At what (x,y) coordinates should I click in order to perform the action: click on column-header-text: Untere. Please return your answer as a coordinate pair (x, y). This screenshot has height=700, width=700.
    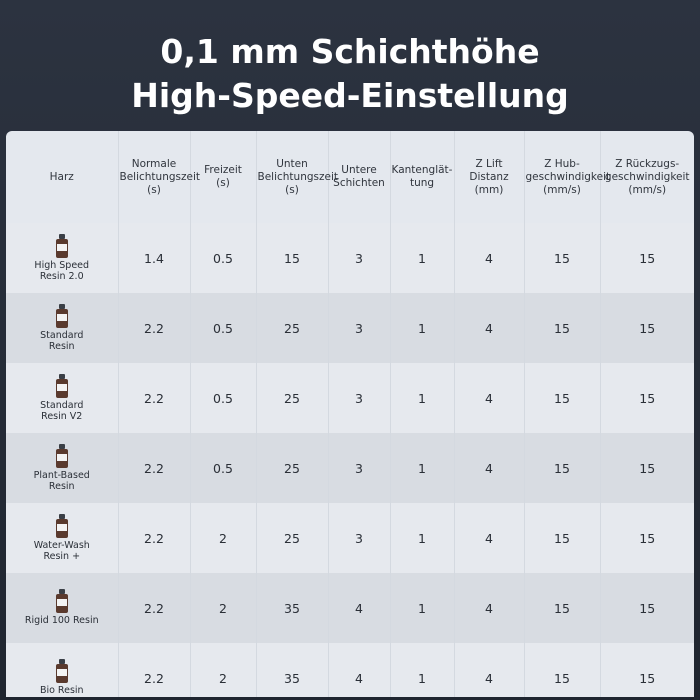
    Looking at the image, I should click on (359, 170).